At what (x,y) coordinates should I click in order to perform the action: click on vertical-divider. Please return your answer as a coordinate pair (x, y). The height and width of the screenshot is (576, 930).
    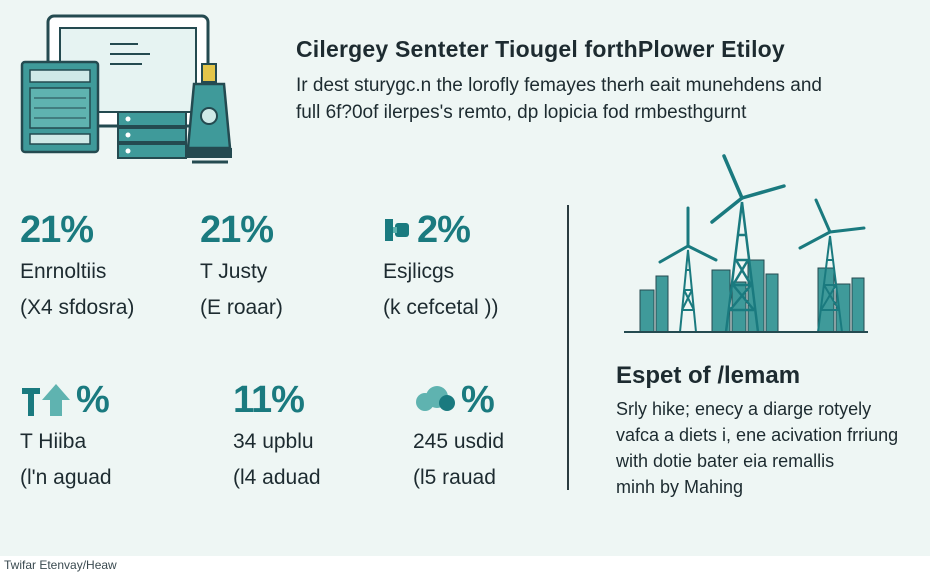
    Looking at the image, I should click on (568, 347).